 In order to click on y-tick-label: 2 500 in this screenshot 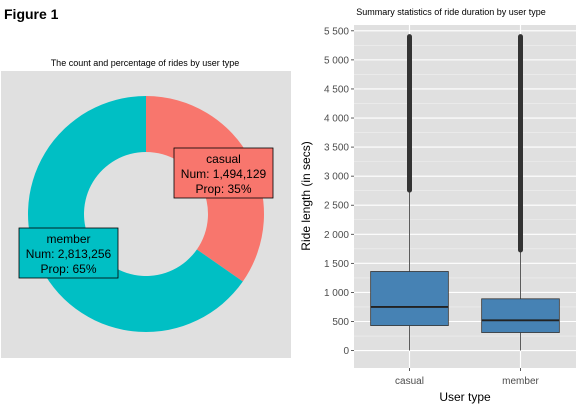, I will do `click(336, 206)`.